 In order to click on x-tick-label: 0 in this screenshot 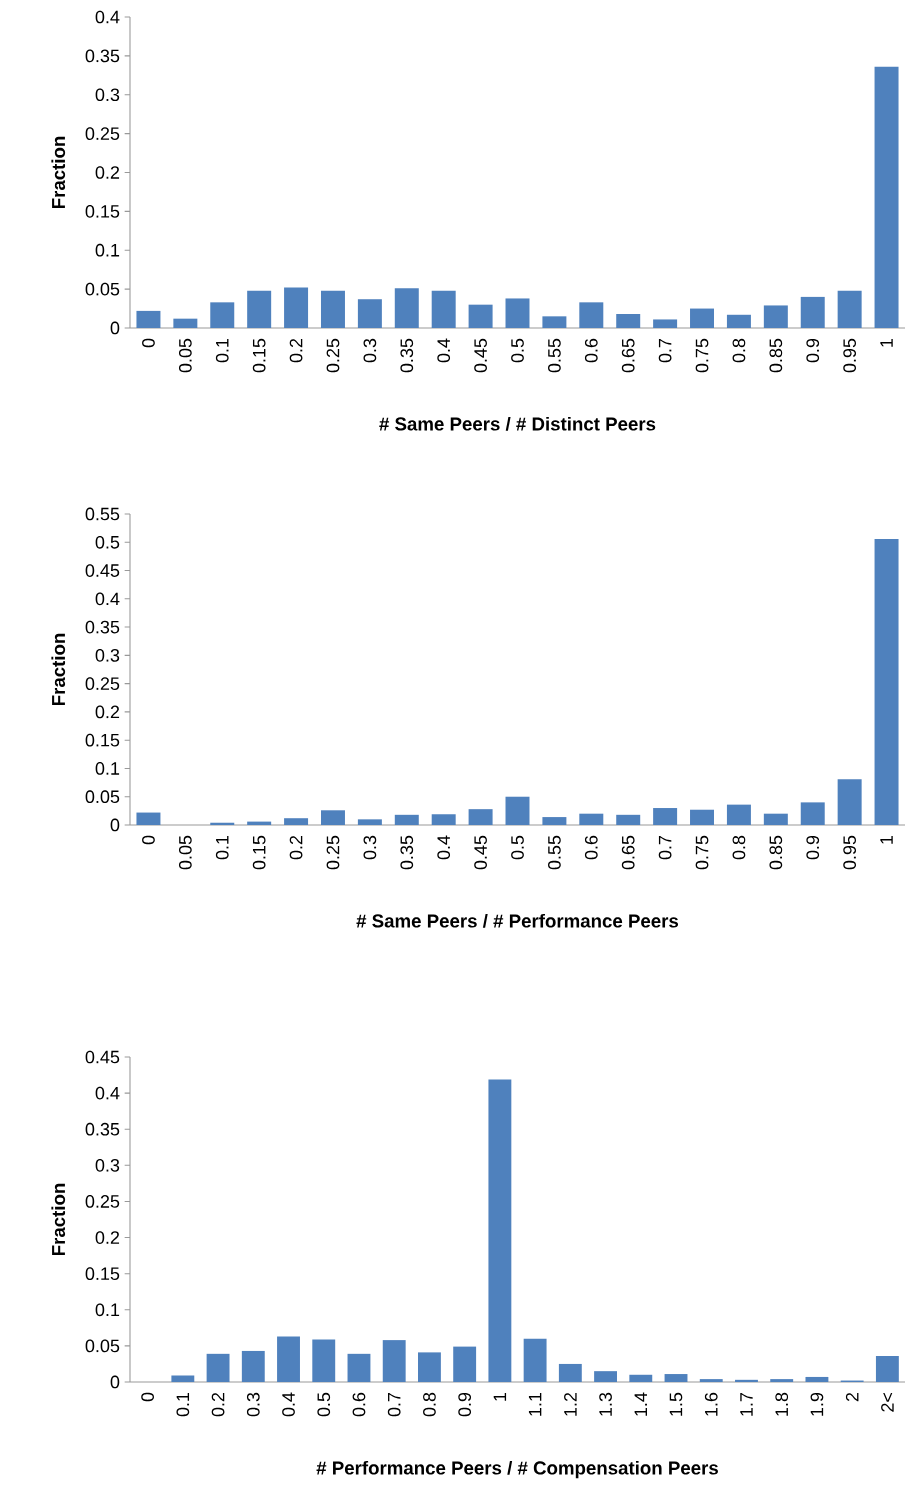, I will do `click(148, 840)`.